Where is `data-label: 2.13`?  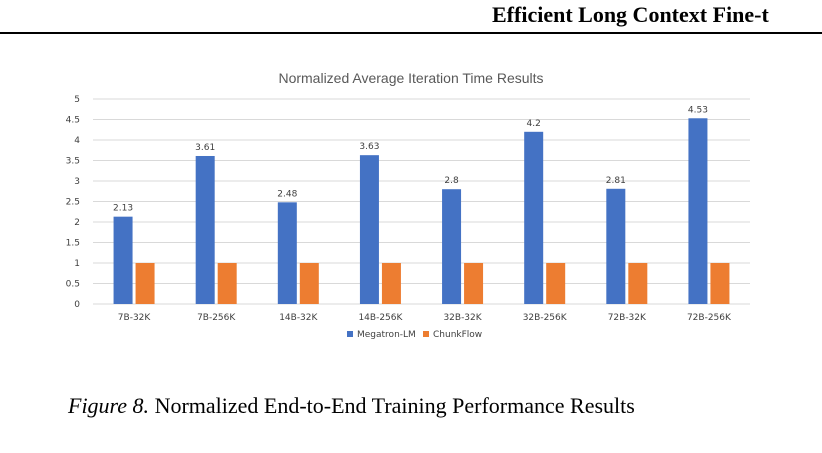
data-label: 2.13 is located at coordinates (123, 209).